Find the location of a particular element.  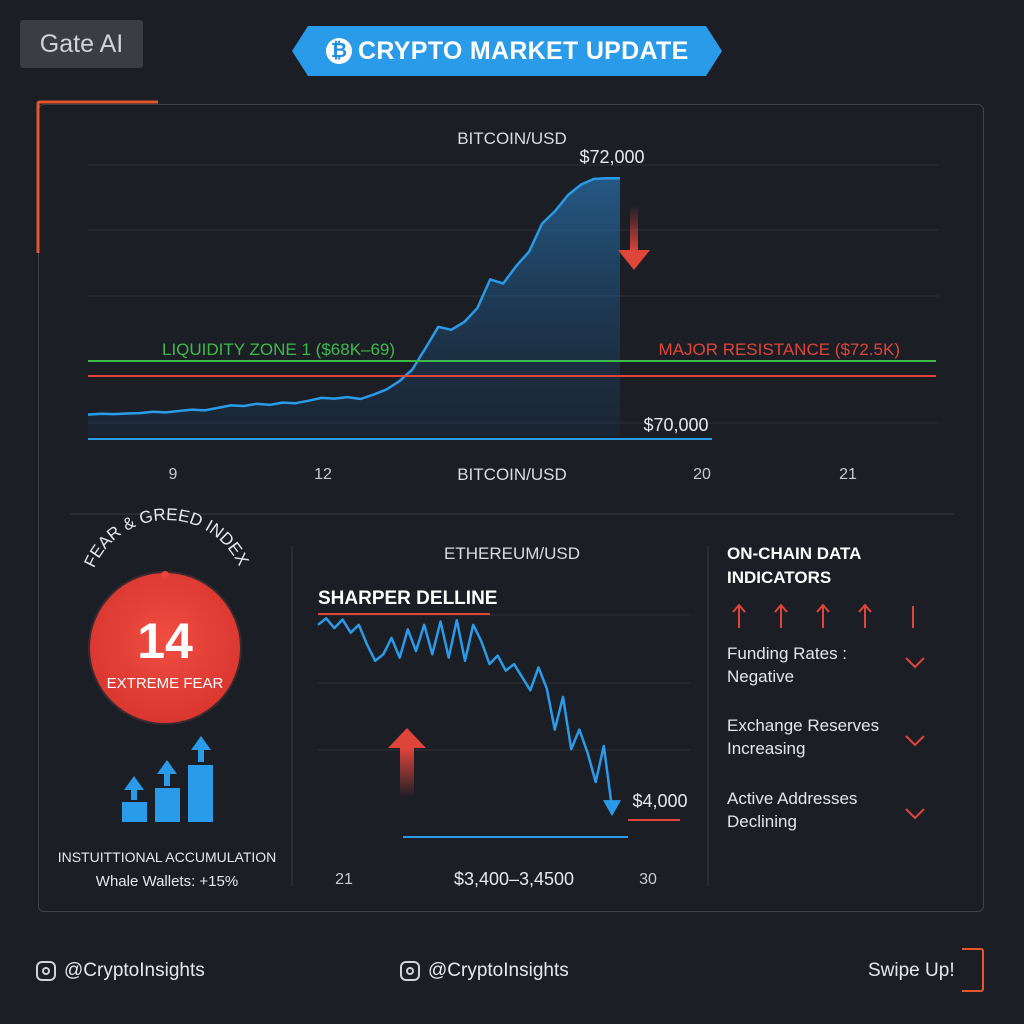

onchain-item-label: Active Addresses is located at coordinates (792, 798).